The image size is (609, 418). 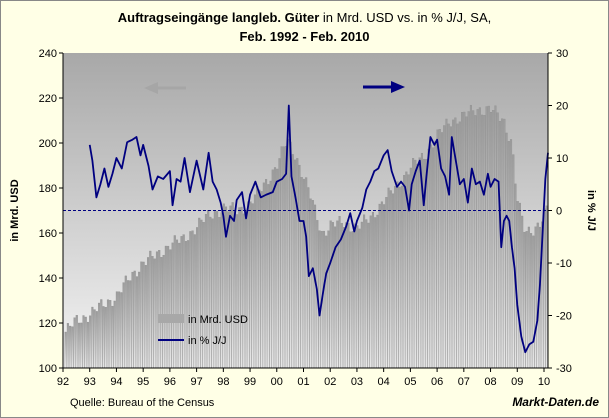 I want to click on x-tick-label: 96, so click(x=170, y=382).